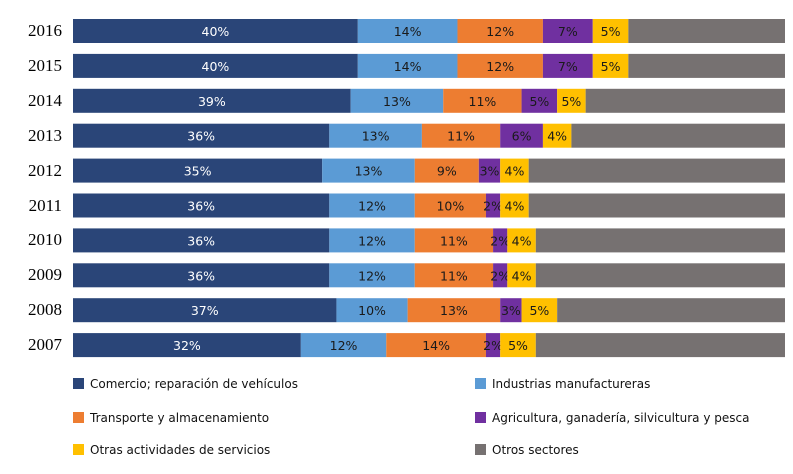 The height and width of the screenshot is (474, 793). I want to click on data-label: 7%, so click(568, 31).